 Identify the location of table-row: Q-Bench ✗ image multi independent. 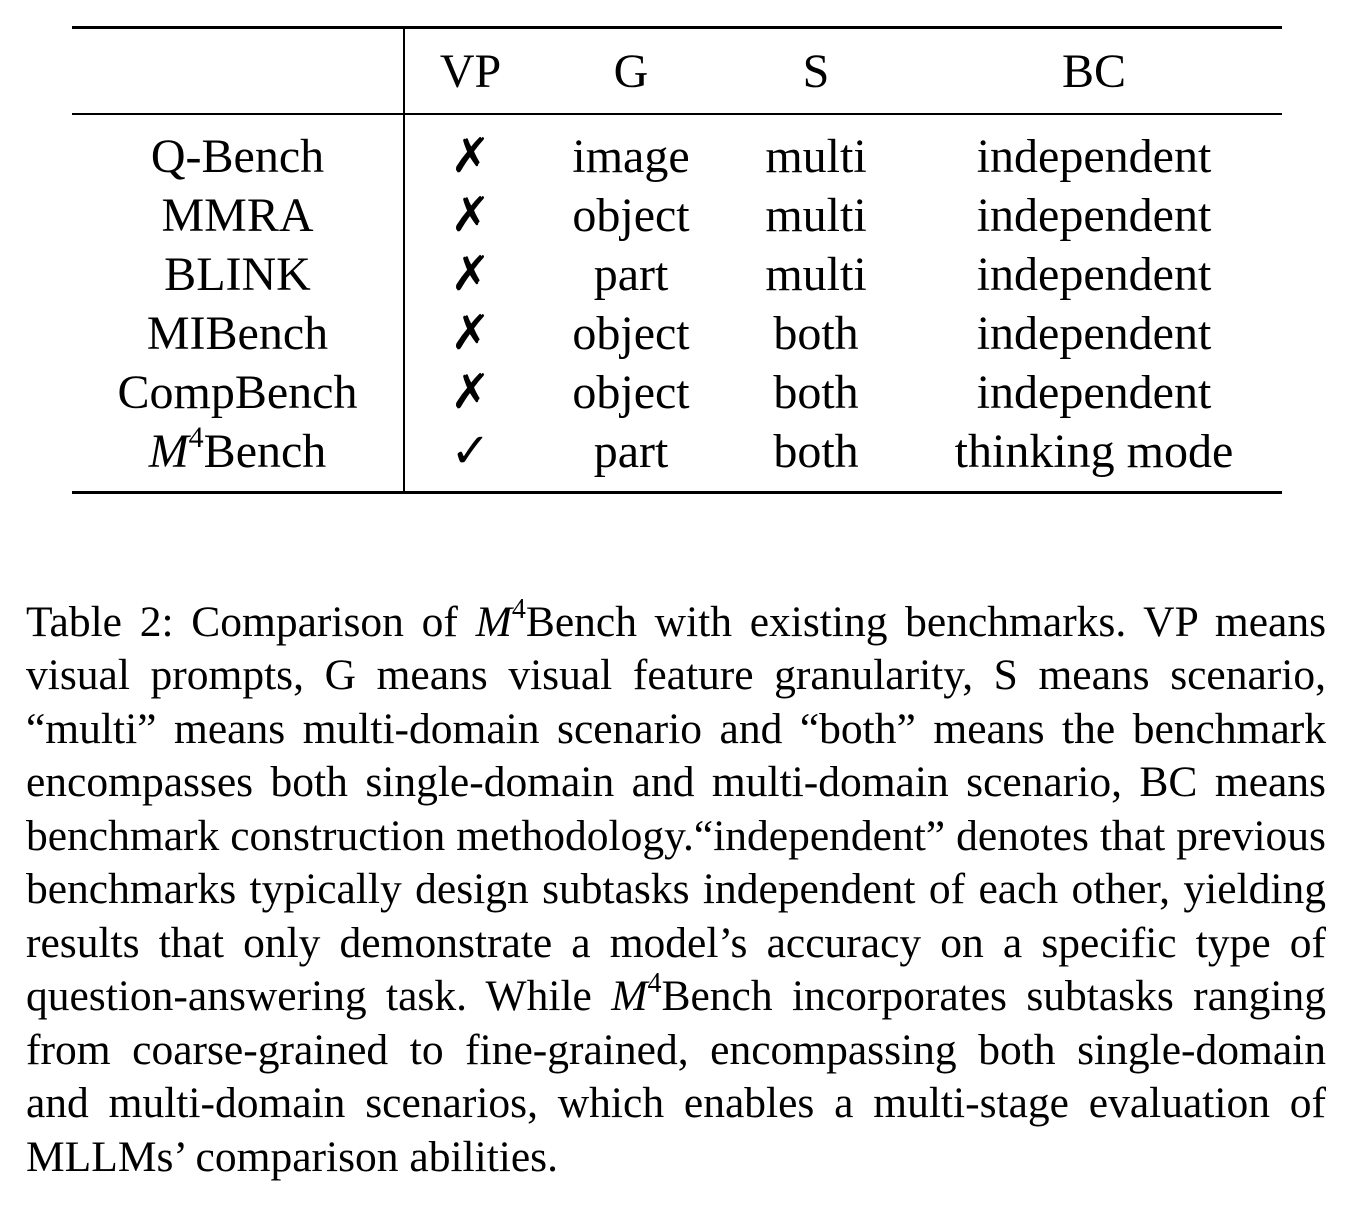
(677, 150).